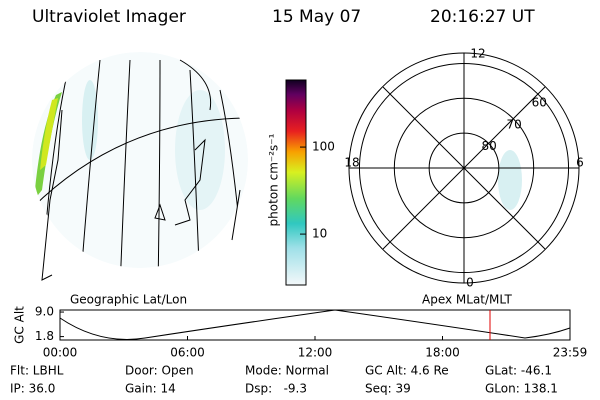  Describe the element at coordinates (274, 179) in the screenshot. I see `colorbar-label: photon cm⁻²s⁻¹` at that location.